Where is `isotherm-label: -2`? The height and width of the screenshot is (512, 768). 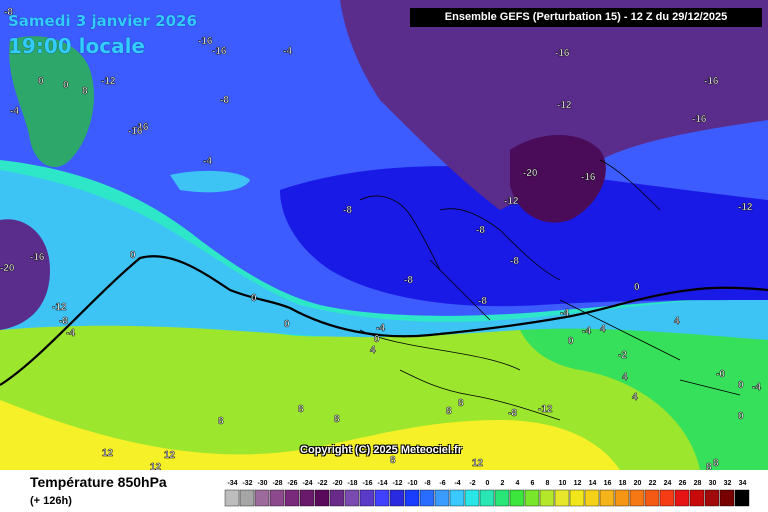 isotherm-label: -2 is located at coordinates (622, 355).